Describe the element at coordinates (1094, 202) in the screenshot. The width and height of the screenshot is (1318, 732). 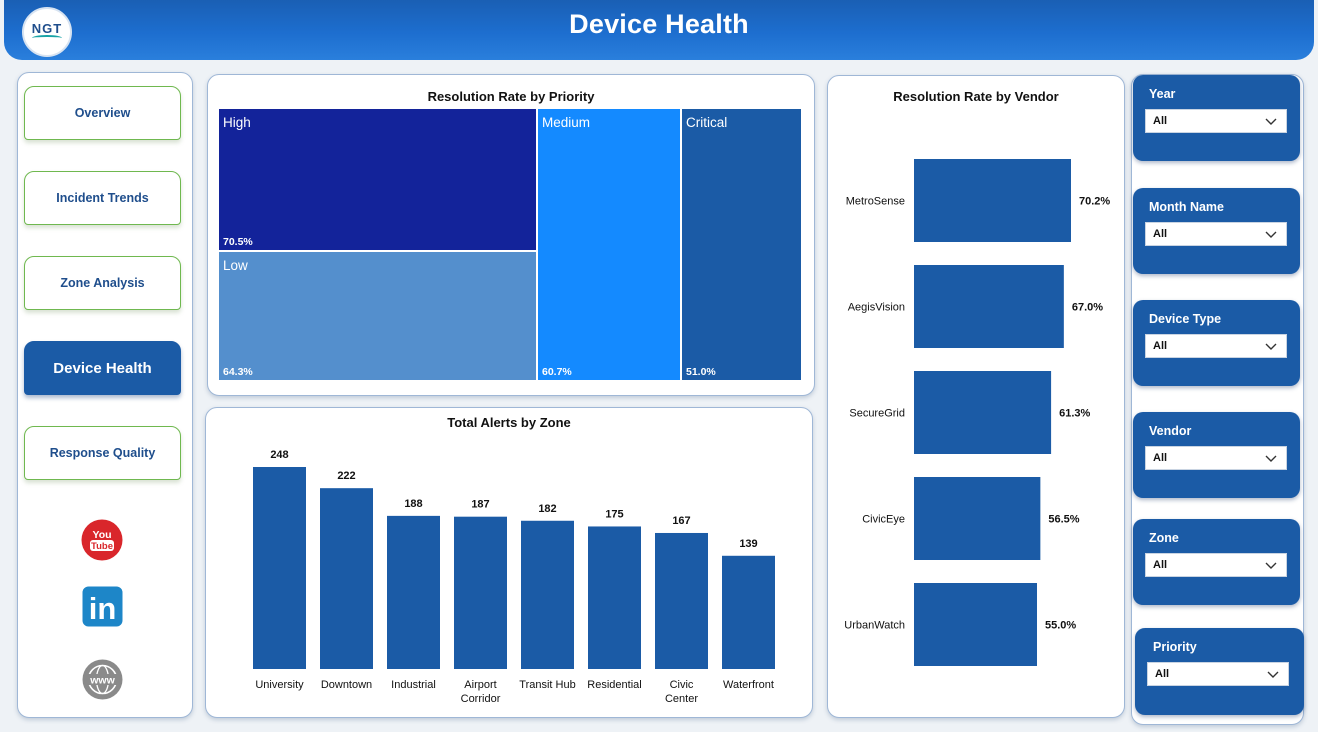
I see `vendor-value-label: 70.2%` at that location.